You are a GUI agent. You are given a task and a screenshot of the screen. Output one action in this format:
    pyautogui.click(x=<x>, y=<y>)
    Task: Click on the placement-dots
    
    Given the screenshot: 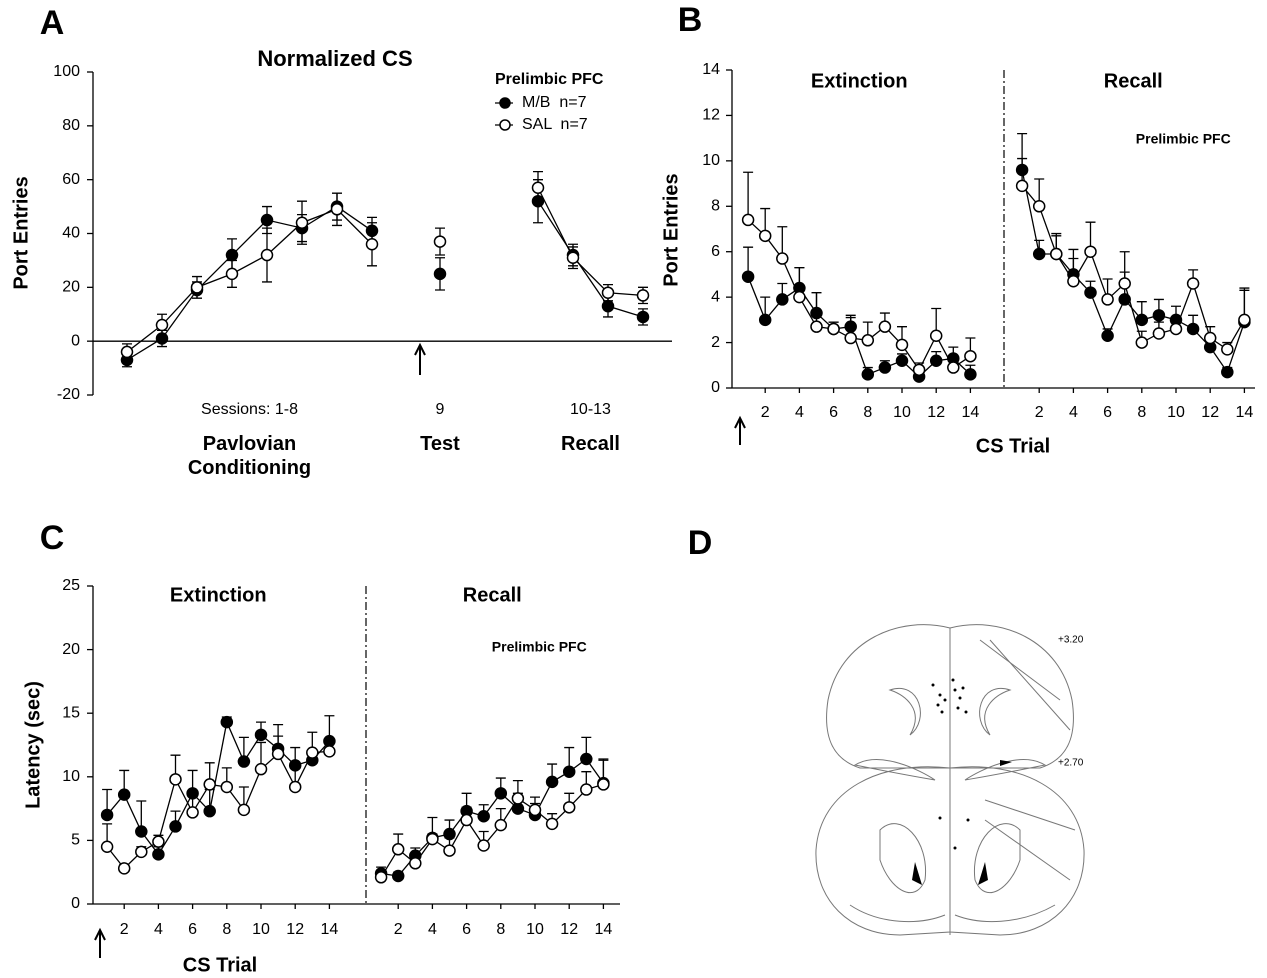 What is the action you would take?
    pyautogui.click(x=962, y=781)
    